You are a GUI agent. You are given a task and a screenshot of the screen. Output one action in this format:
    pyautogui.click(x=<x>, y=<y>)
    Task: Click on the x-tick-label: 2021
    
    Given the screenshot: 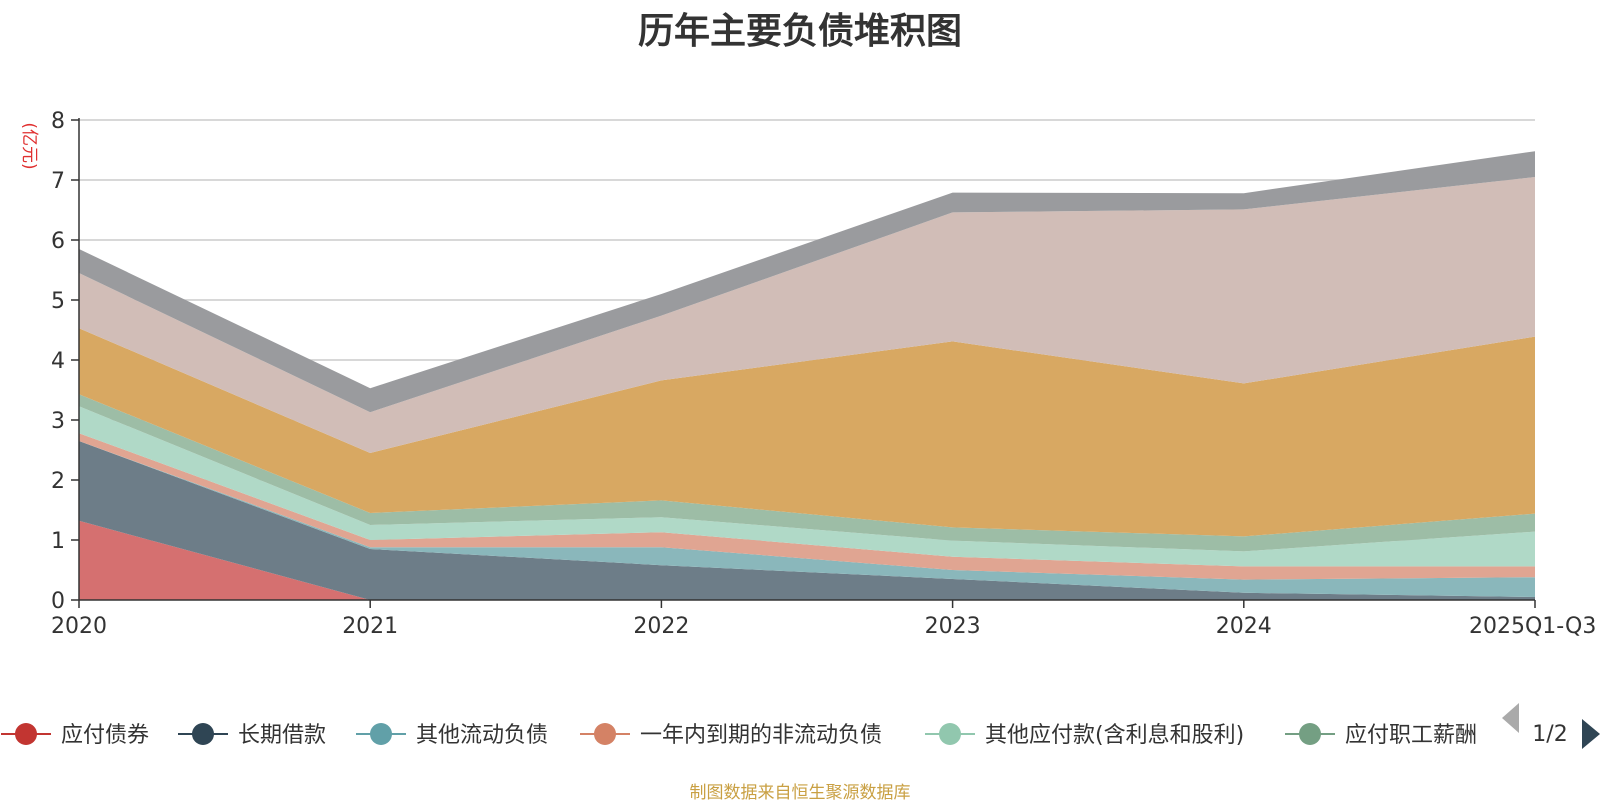 What is the action you would take?
    pyautogui.click(x=370, y=626)
    